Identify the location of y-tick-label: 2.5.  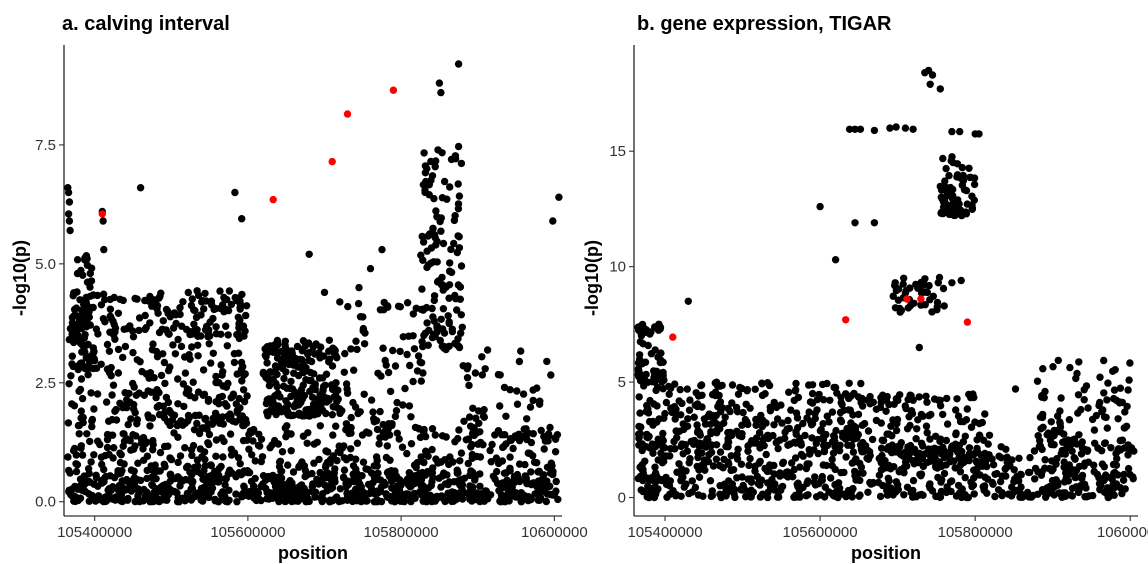
(45, 383).